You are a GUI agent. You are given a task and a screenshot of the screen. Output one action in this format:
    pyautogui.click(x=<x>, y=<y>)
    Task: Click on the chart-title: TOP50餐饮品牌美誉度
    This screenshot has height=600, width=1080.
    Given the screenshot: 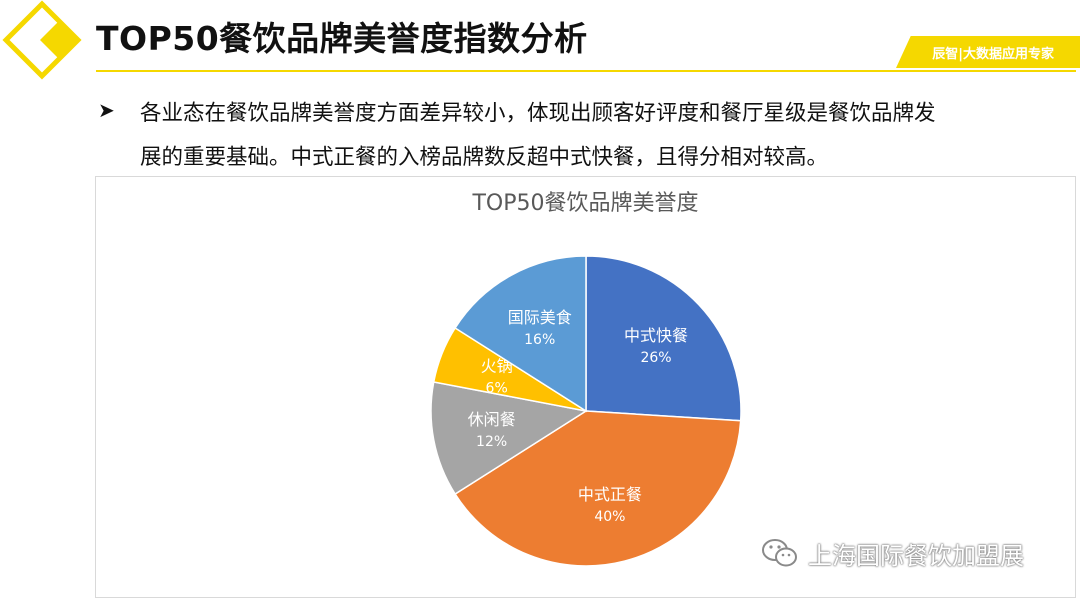 What is the action you would take?
    pyautogui.click(x=585, y=203)
    